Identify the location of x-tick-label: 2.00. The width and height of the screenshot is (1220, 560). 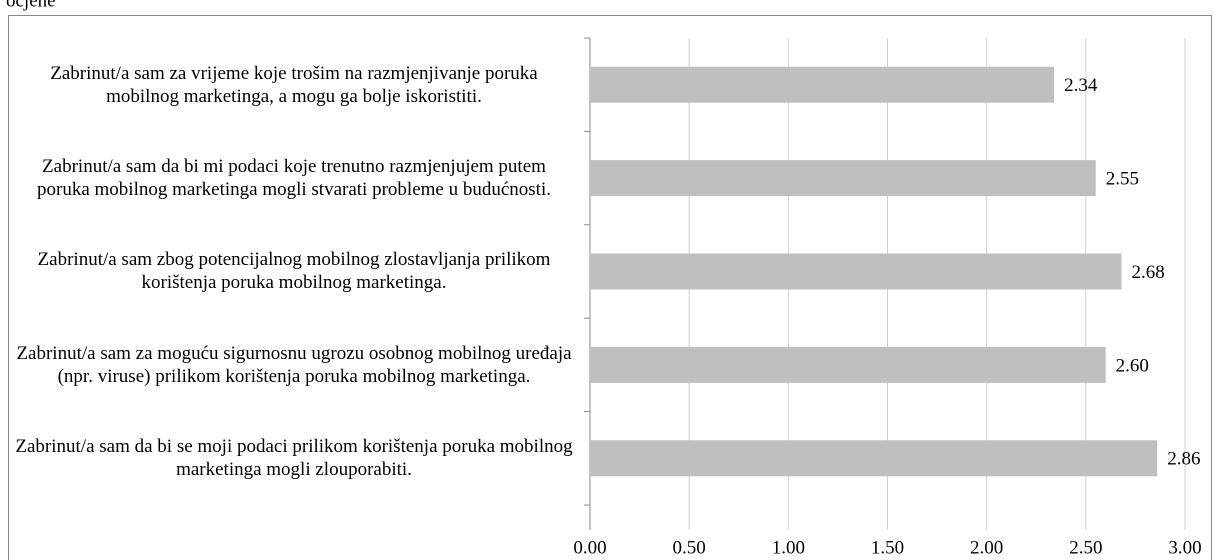
(986, 547).